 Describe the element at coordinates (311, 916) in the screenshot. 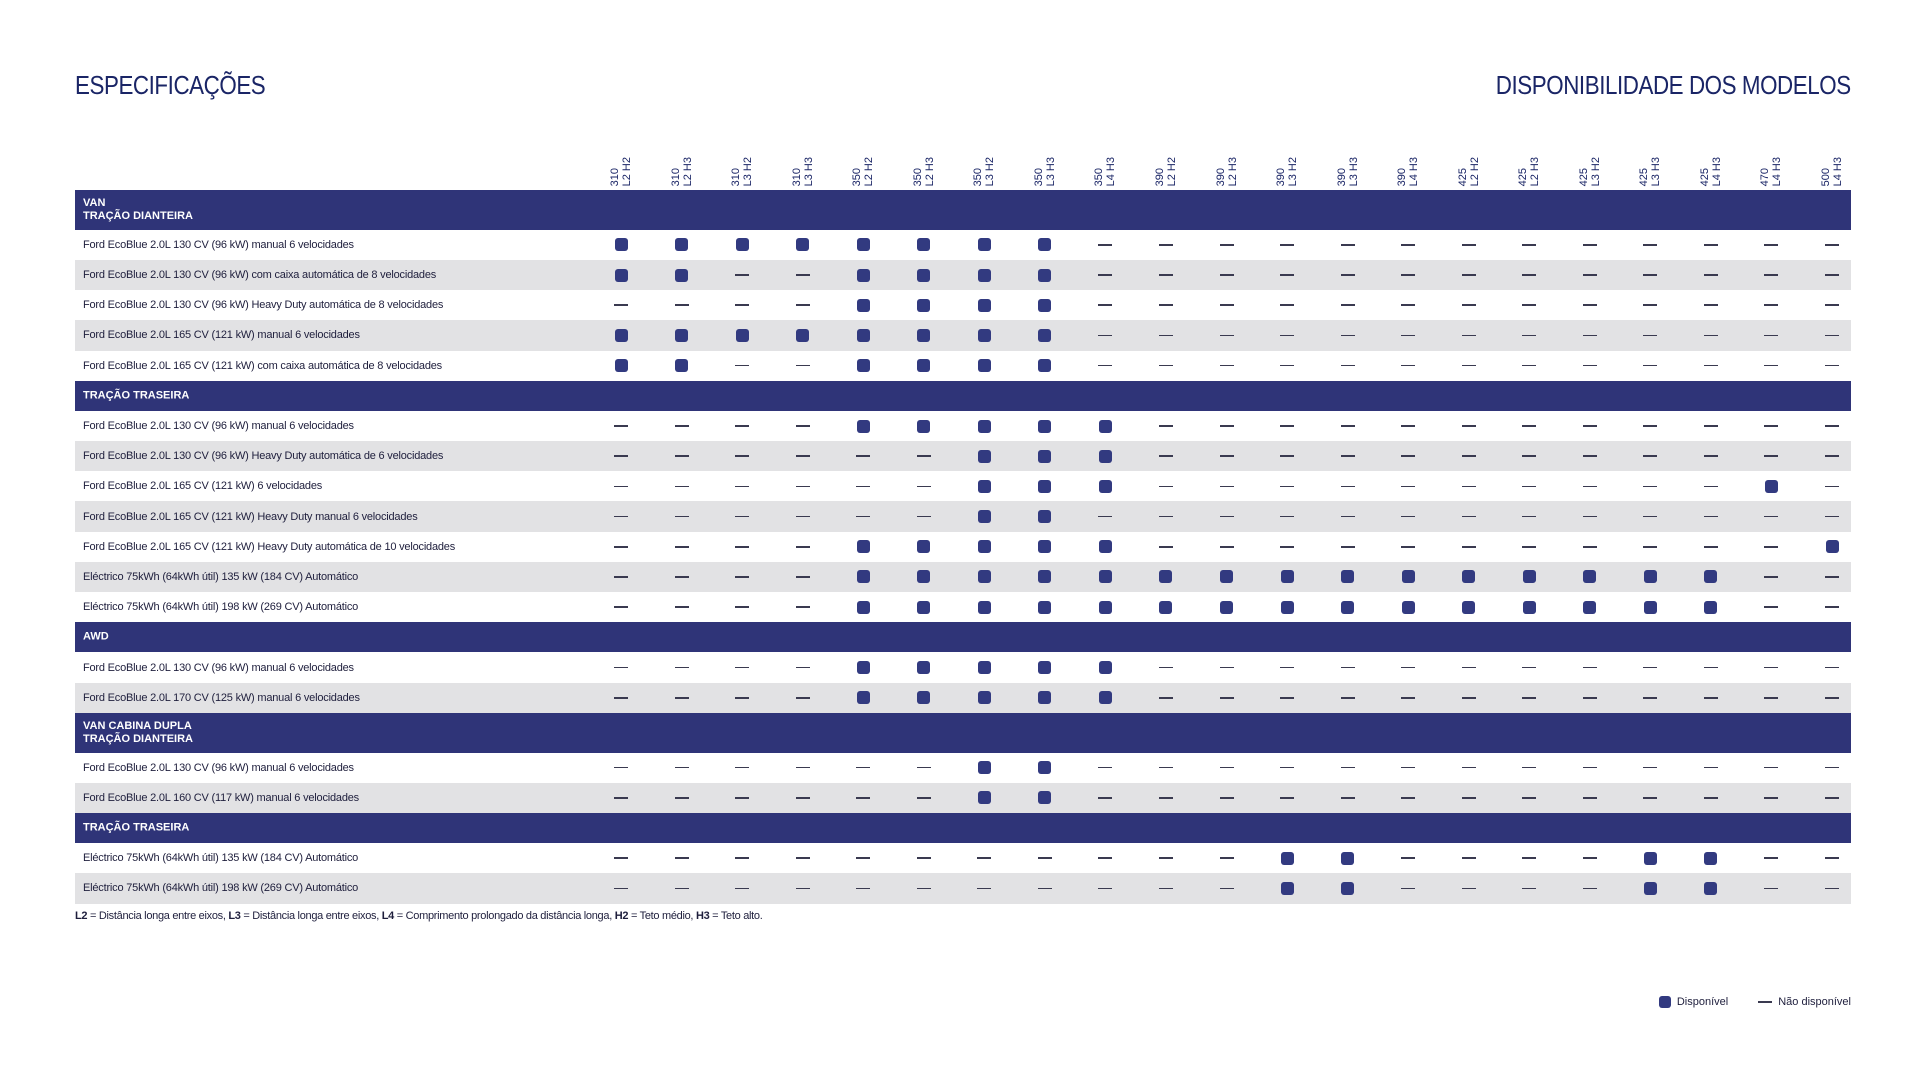

I see `footnote-definition: = Distância longa entre eixos,` at that location.